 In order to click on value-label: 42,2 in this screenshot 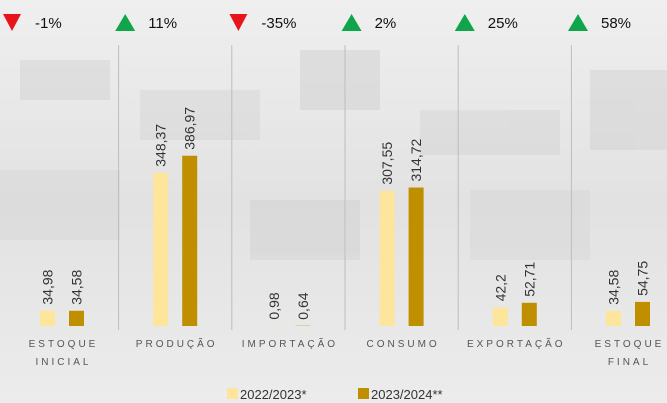, I will do `click(500, 287)`.